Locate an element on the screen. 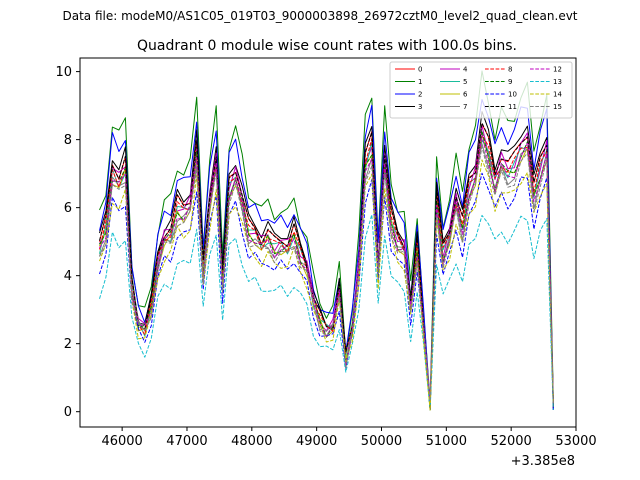  legend-box is located at coordinates (481, 90).